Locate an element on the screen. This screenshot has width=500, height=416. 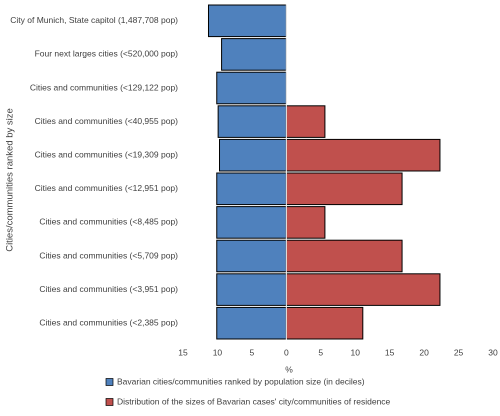
y-axis-title: Cities/communities ranked by size is located at coordinates (10, 180).